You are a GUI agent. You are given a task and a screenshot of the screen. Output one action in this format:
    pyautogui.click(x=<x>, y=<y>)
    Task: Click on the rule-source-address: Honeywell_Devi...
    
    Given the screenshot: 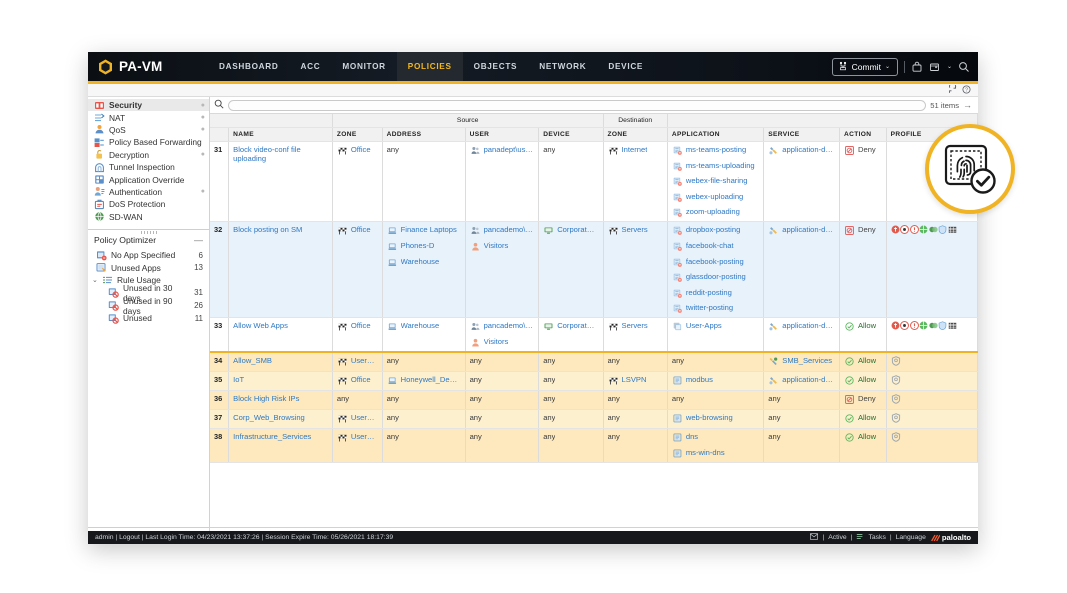 What is the action you would take?
    pyautogui.click(x=424, y=381)
    